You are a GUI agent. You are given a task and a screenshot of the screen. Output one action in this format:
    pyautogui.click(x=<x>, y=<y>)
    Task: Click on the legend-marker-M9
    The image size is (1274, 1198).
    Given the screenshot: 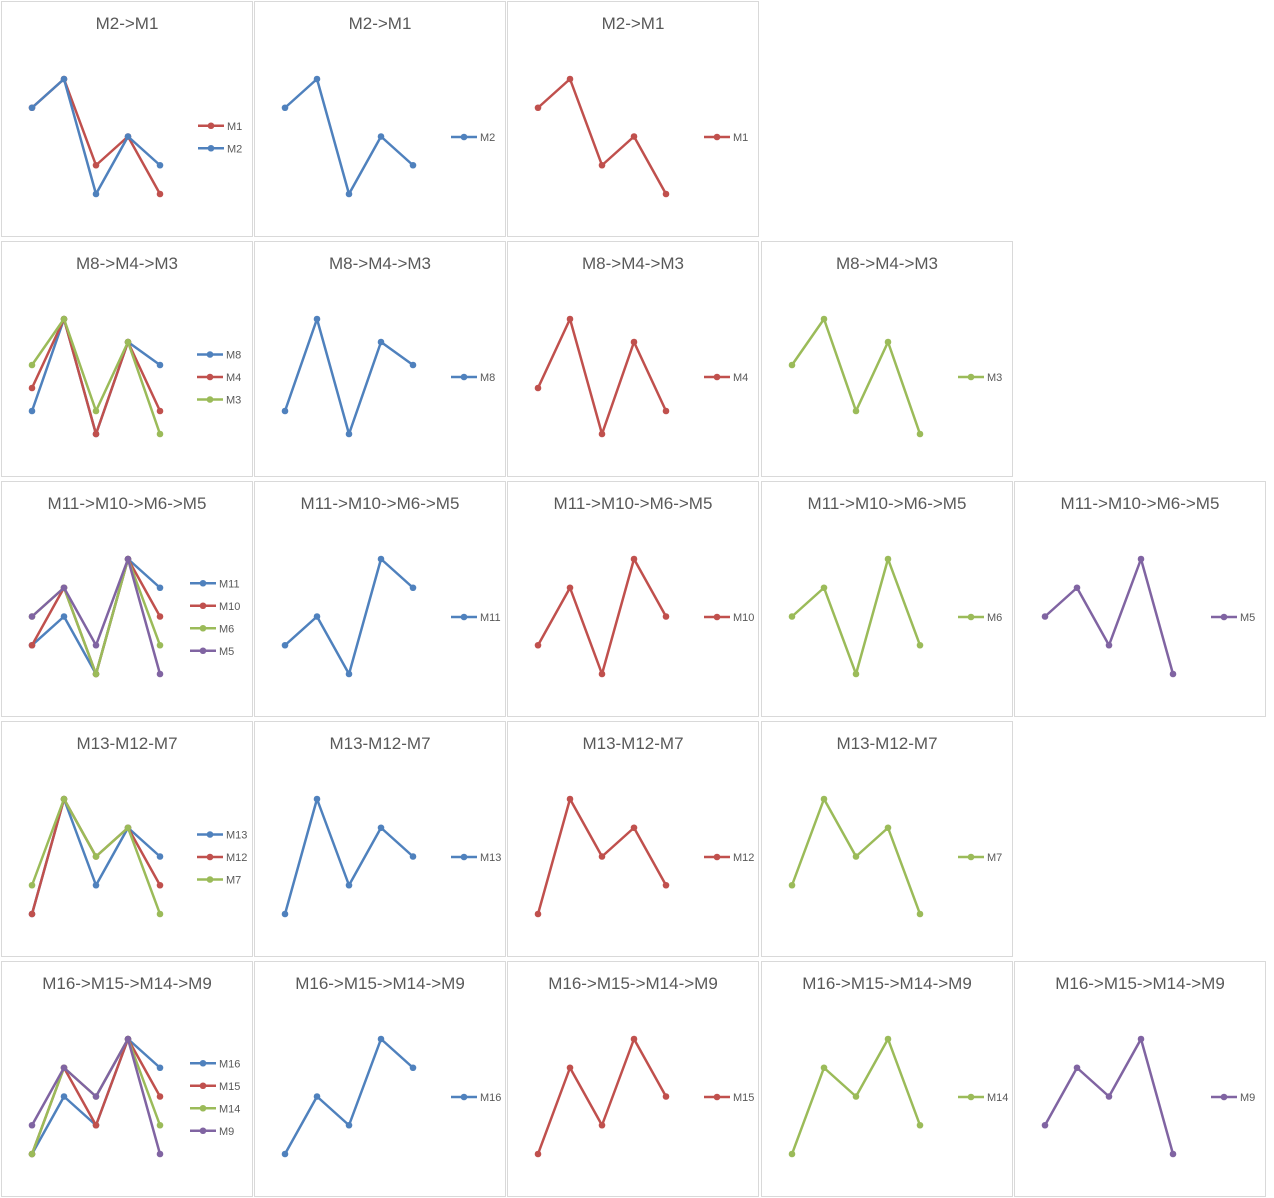 What is the action you would take?
    pyautogui.click(x=203, y=1131)
    